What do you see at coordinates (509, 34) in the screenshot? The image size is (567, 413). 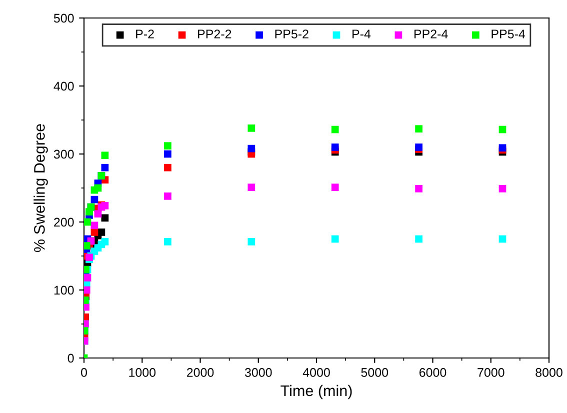 I see `legend-label: PP5-4` at bounding box center [509, 34].